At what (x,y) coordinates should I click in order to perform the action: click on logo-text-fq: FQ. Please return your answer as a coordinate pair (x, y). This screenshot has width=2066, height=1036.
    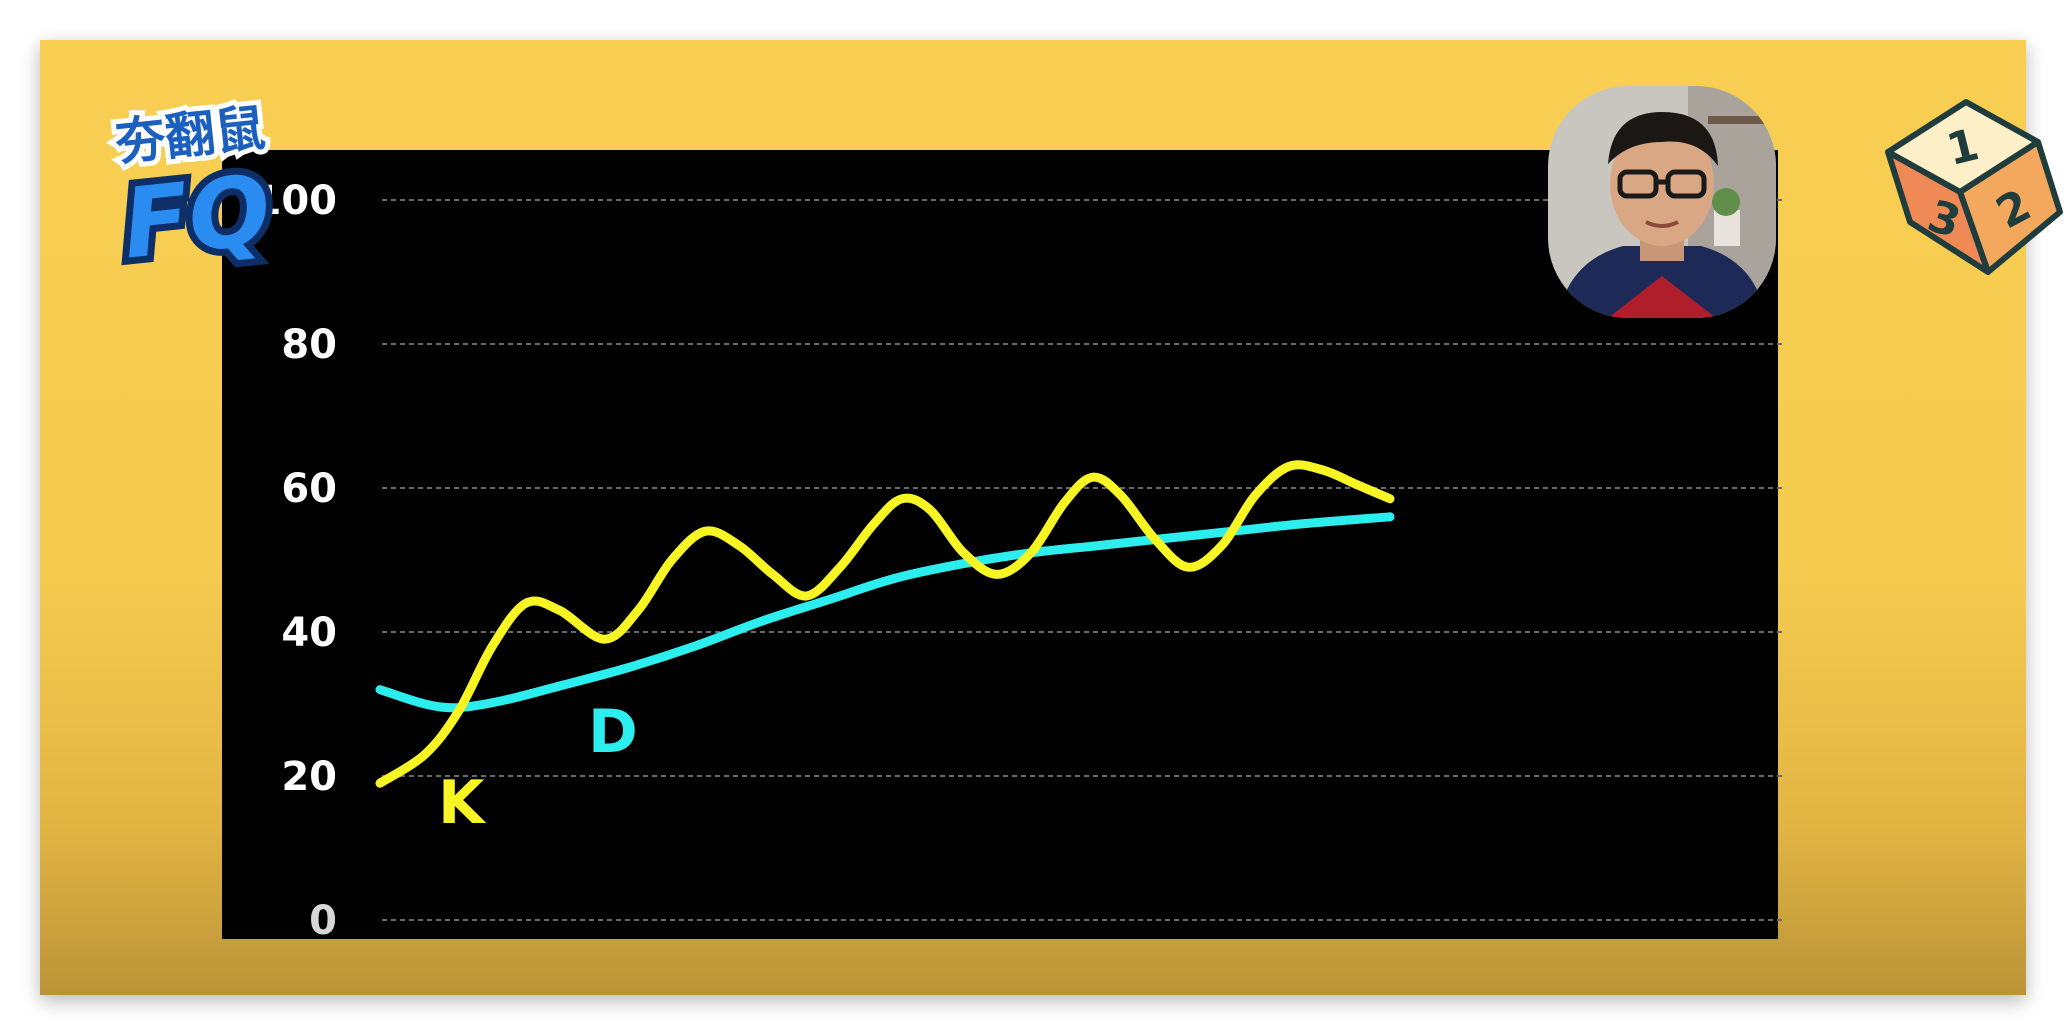
    Looking at the image, I should click on (197, 217).